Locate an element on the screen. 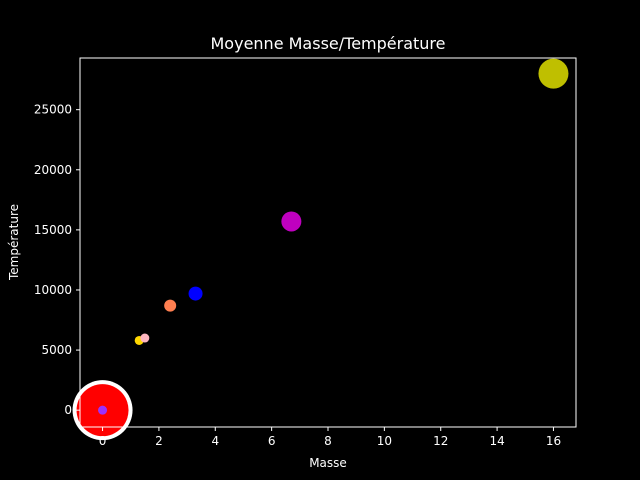 This screenshot has width=640, height=480. y-tick-label: 15000 is located at coordinates (53, 230).